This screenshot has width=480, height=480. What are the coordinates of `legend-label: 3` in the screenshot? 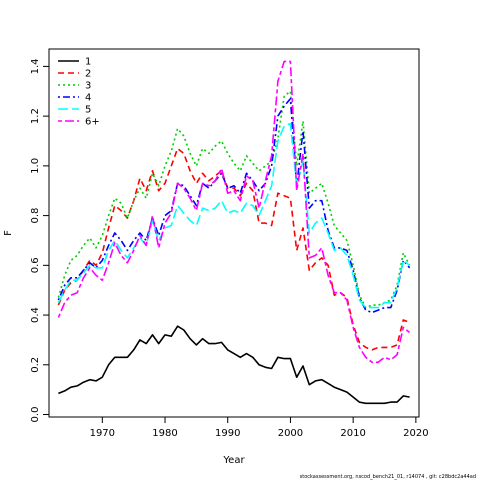 It's located at (88, 86).